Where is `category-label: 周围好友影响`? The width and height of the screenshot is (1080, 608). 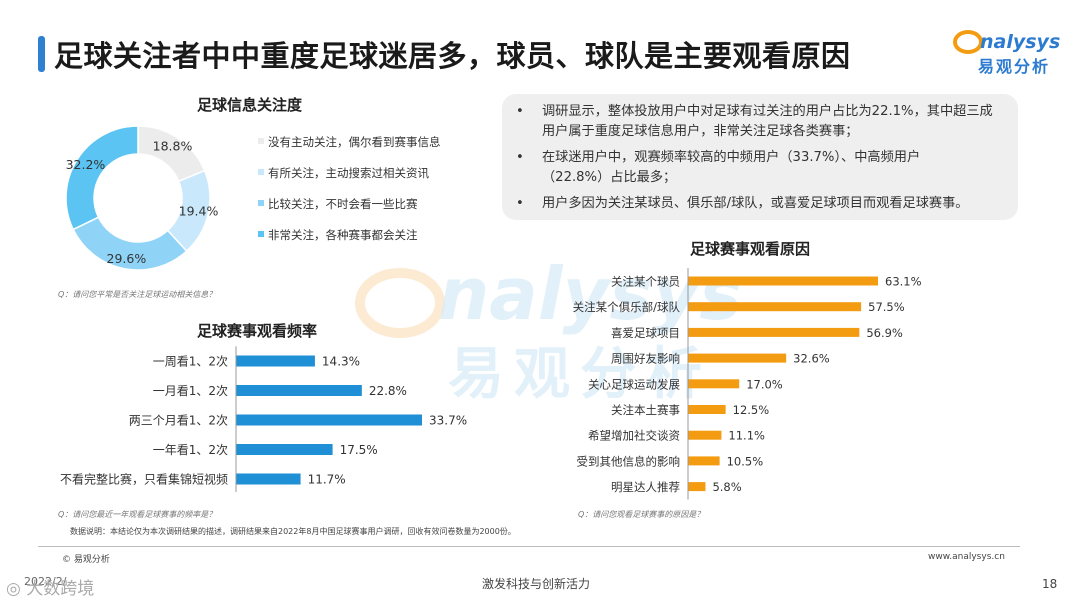 category-label: 周围好友影响 is located at coordinates (645, 359).